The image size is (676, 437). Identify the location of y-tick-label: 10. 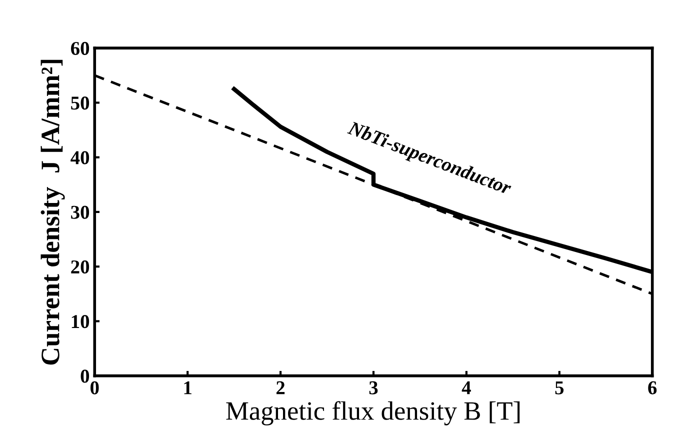
(81, 321).